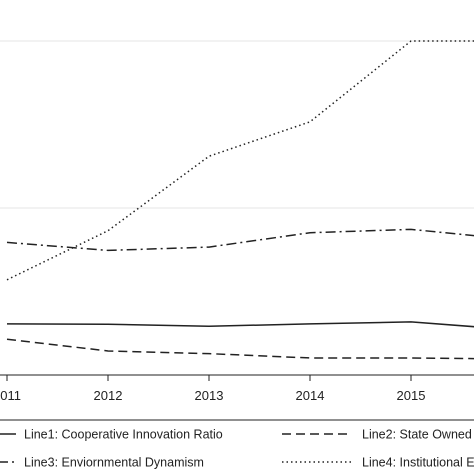  What do you see at coordinates (418, 463) in the screenshot?
I see `legend-label-4: Line4: Institutional Environment` at bounding box center [418, 463].